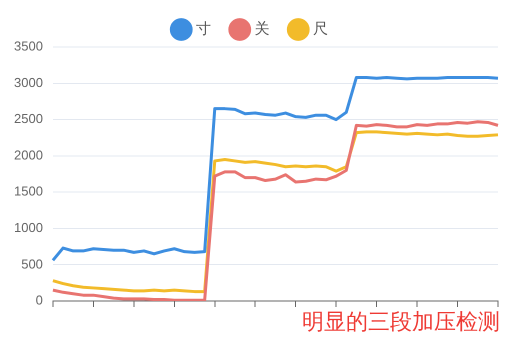 The height and width of the screenshot is (343, 514). I want to click on y-tick-label: 2500, so click(28, 118).